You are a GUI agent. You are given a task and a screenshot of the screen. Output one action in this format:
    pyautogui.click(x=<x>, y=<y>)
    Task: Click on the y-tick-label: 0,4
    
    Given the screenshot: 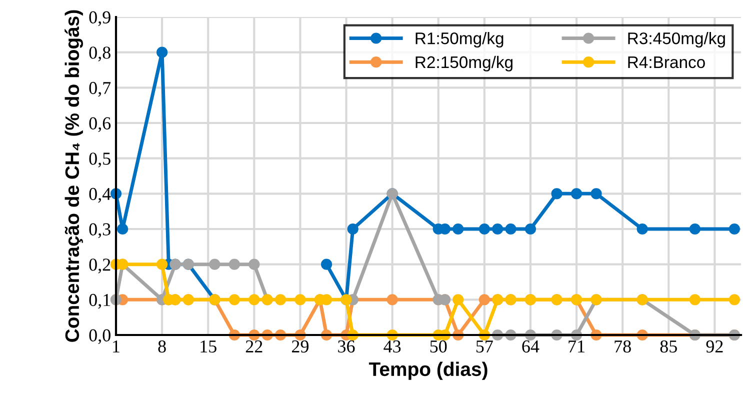 What is the action you would take?
    pyautogui.click(x=100, y=195)
    